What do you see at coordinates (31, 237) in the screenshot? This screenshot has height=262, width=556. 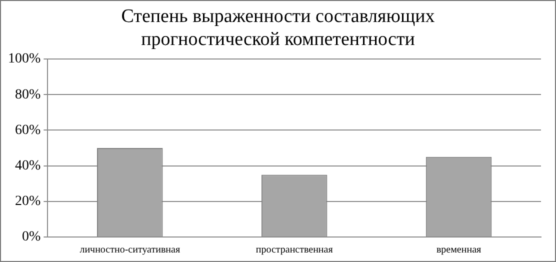 I see `y-tick-label: 0%` at bounding box center [31, 237].